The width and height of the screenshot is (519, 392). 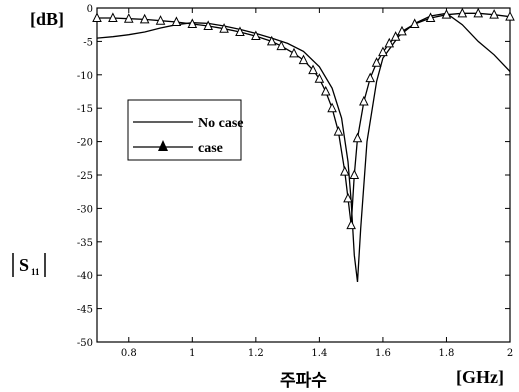 What do you see at coordinates (90, 9) in the screenshot?
I see `y-tick-label: 0` at bounding box center [90, 9].